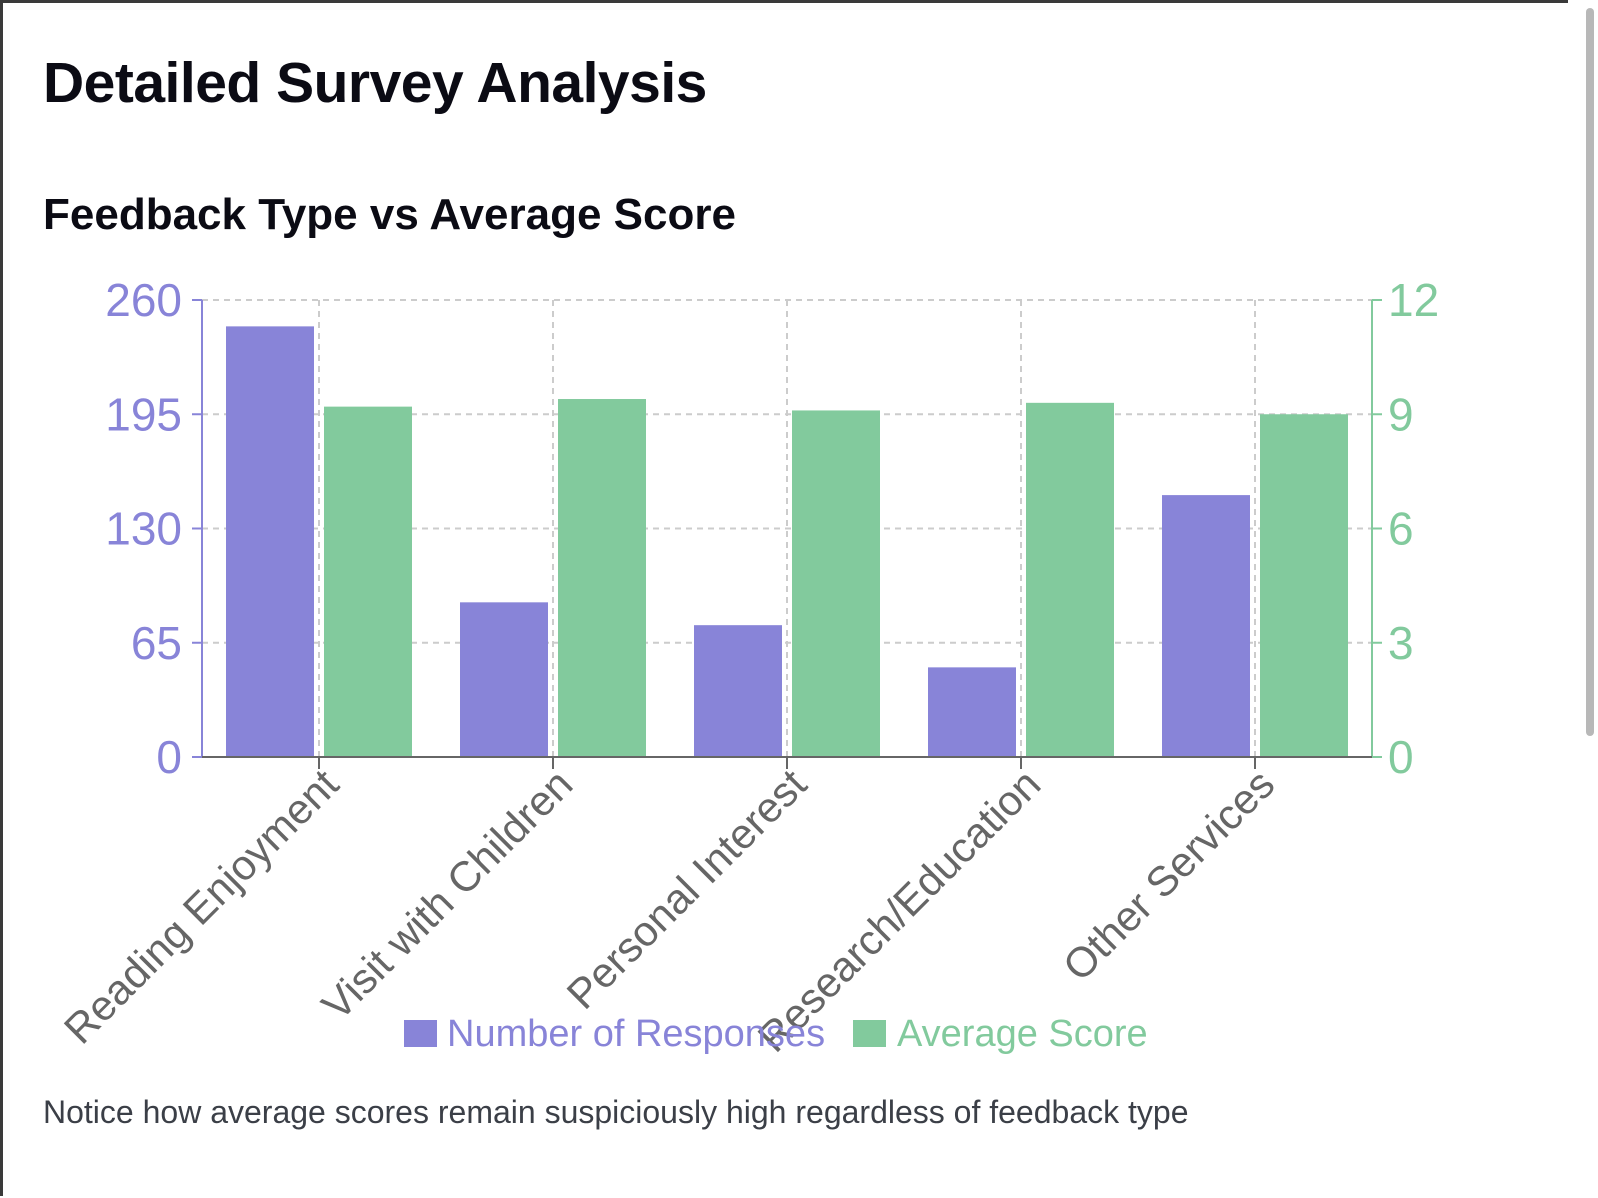 The image size is (1598, 1198). What do you see at coordinates (1401, 529) in the screenshot?
I see `y-right-tick-label: 6` at bounding box center [1401, 529].